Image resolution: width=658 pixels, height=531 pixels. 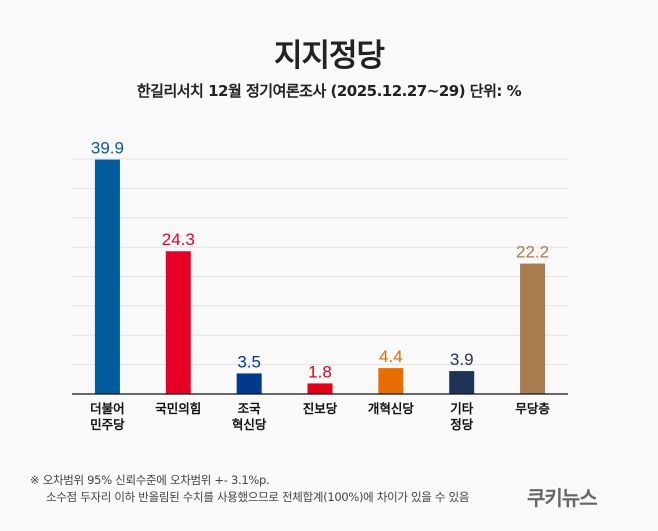 What do you see at coordinates (329, 91) in the screenshot?
I see `chart-subtitle: 한길리서치 12월 정기여론조사 (2025.12.27~29) 단위: %` at bounding box center [329, 91].